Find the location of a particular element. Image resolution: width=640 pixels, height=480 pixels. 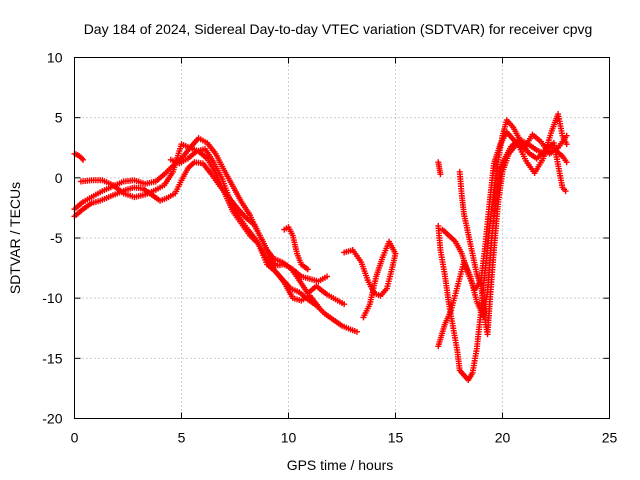

x-tick-label: 25 is located at coordinates (610, 438).